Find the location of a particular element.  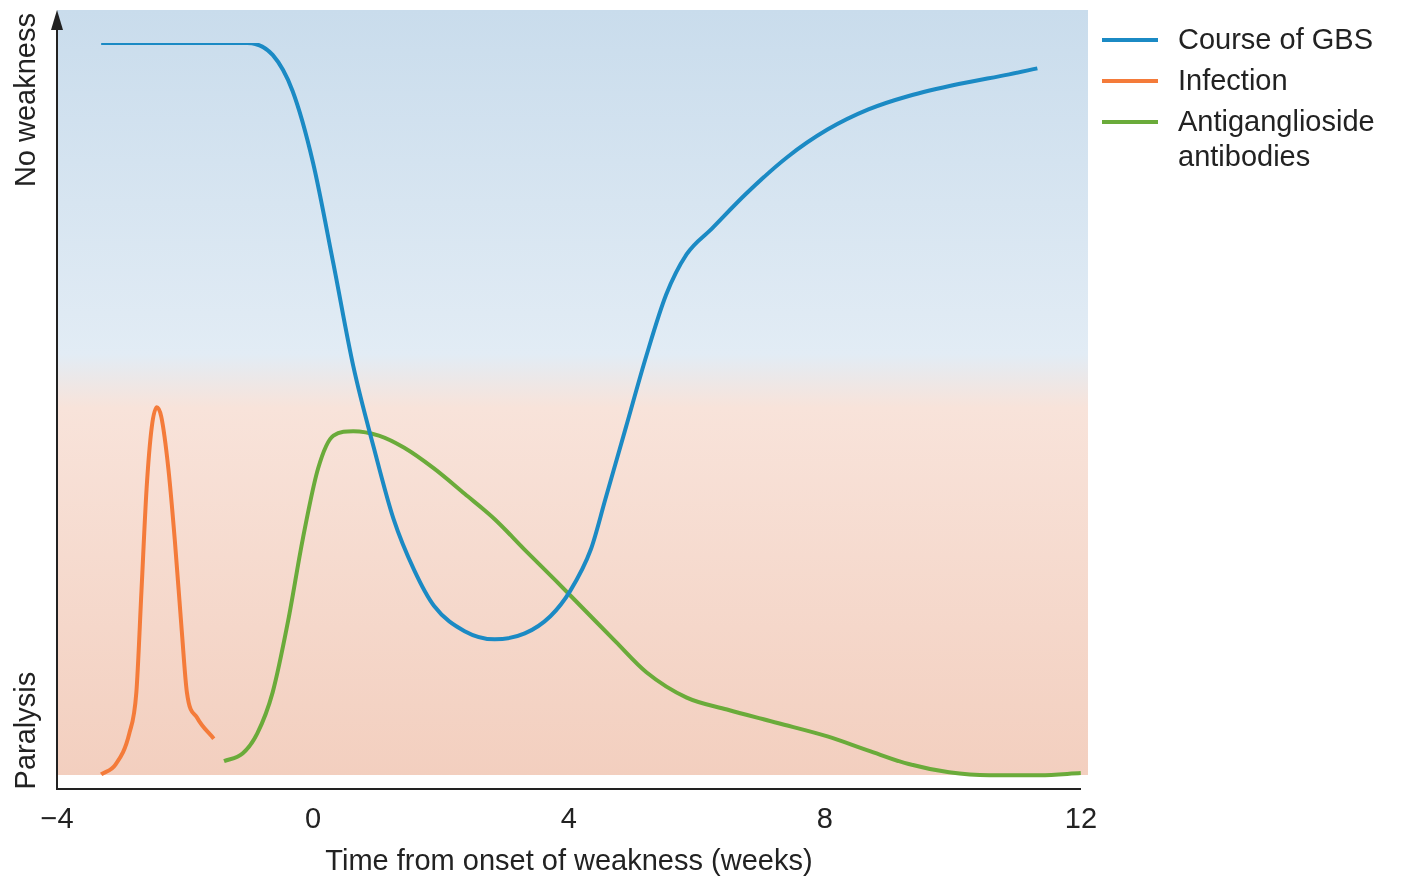

legend-label: Course of GBS is located at coordinates (1276, 39).